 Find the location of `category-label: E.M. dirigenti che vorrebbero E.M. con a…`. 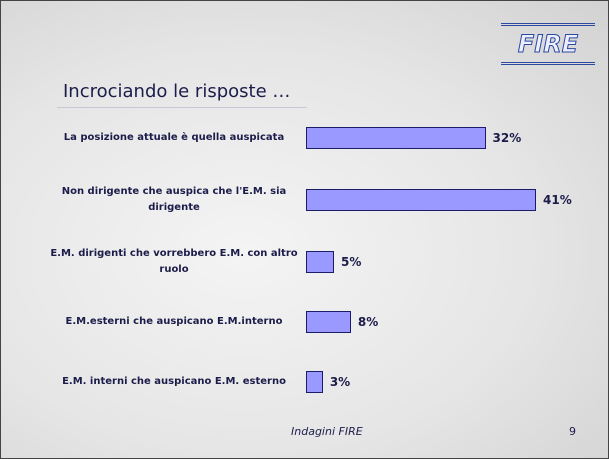

category-label: E.M. dirigenti che vorrebbero E.M. con a… is located at coordinates (174, 261).